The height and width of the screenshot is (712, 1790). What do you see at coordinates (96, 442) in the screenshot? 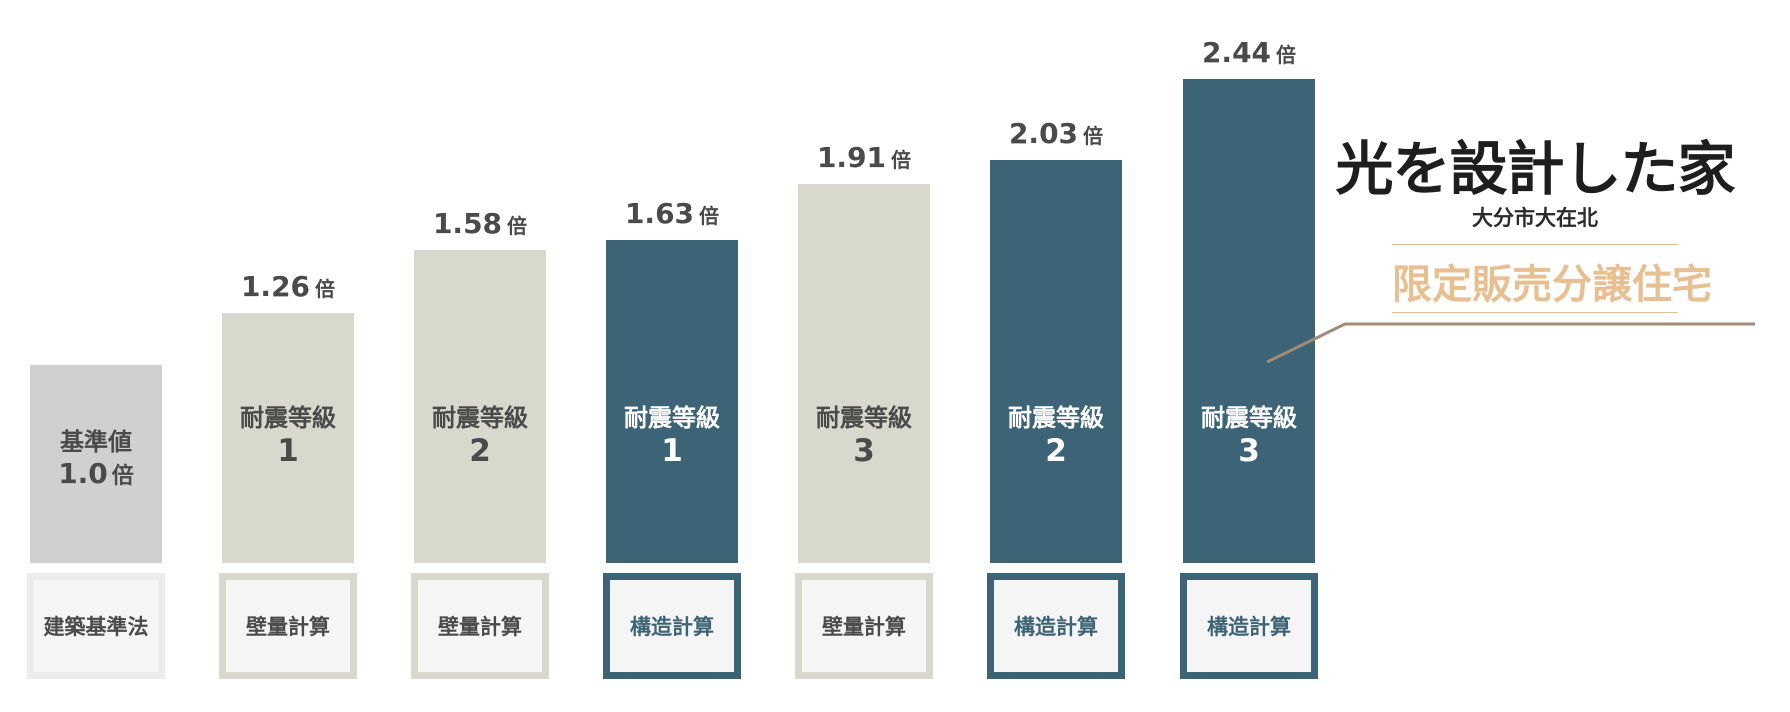
I see `grade-text: 基準値` at bounding box center [96, 442].